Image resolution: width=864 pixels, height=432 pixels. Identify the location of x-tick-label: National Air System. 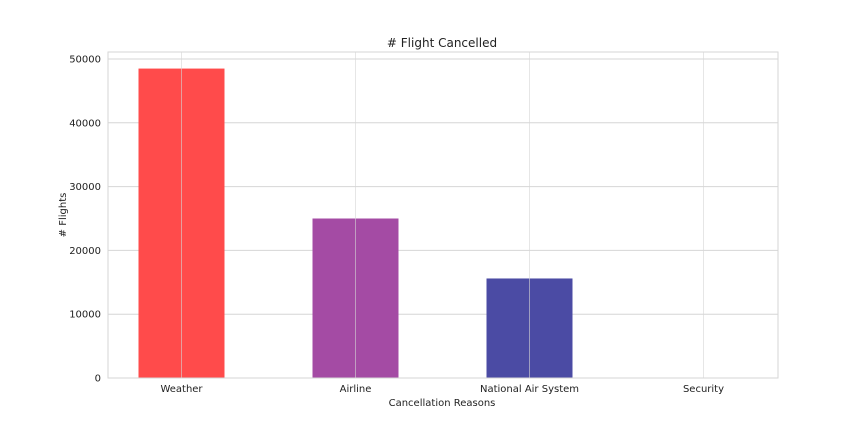
(529, 389).